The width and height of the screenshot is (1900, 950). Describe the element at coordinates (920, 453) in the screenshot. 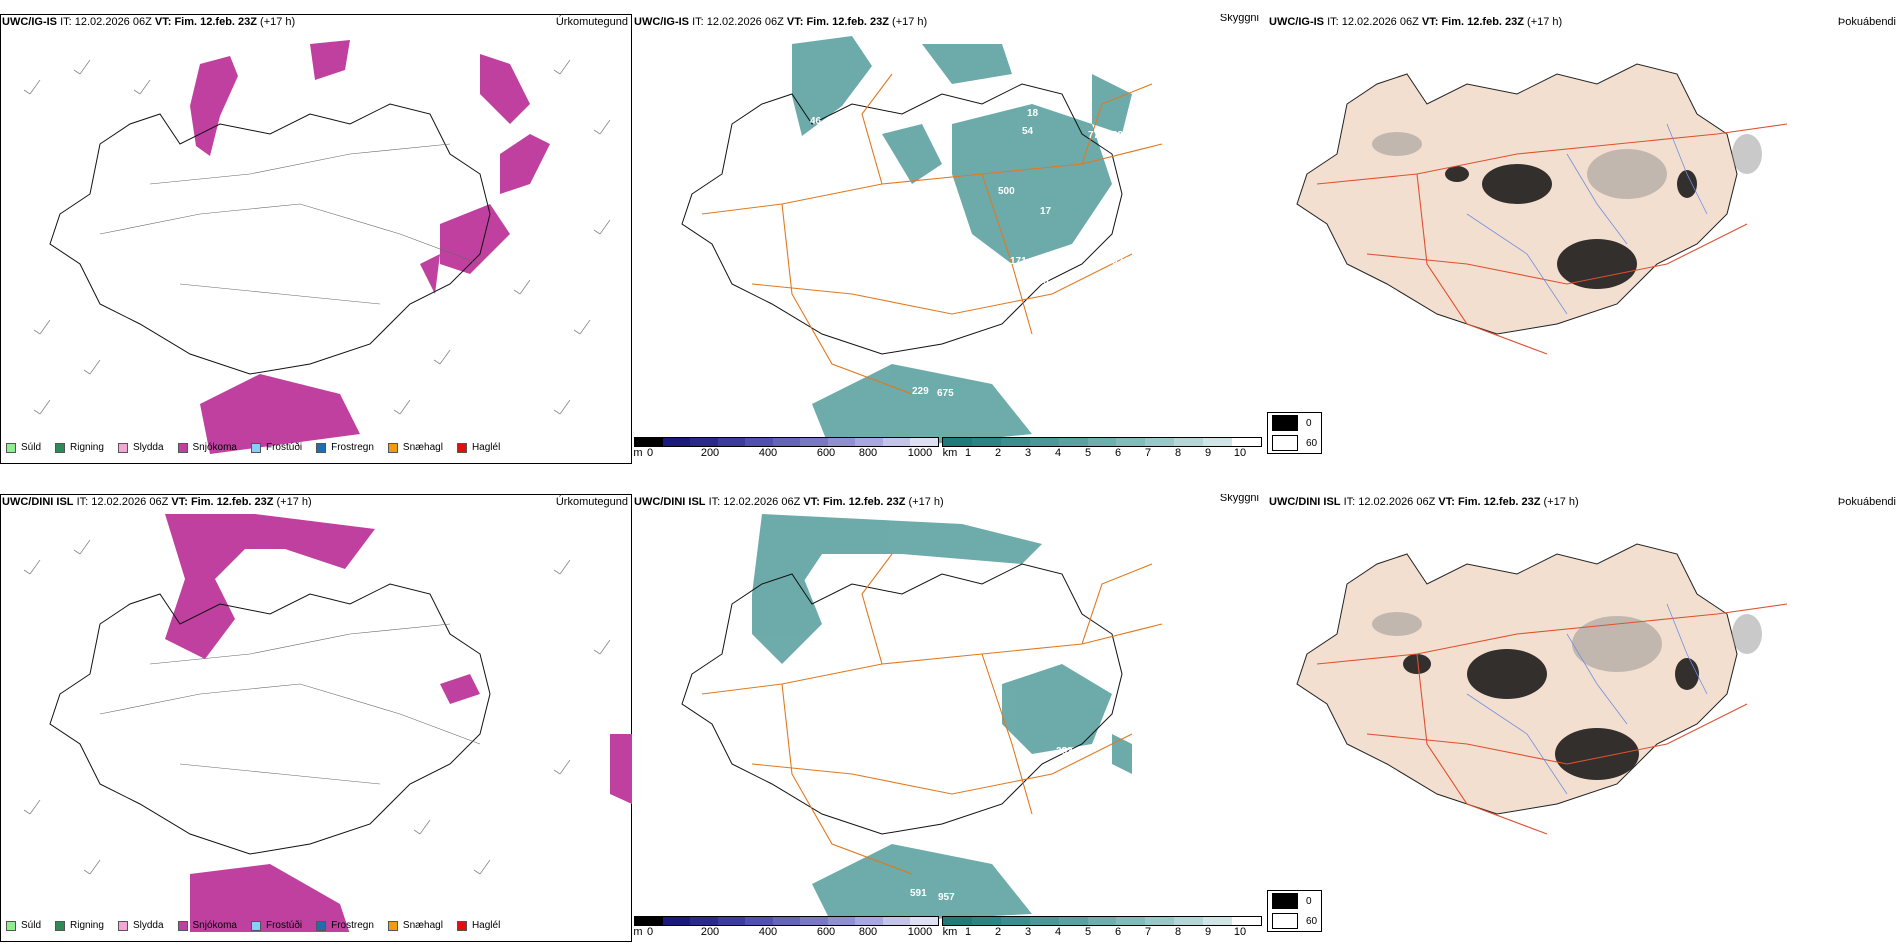

I see `tick-label: 1000` at that location.